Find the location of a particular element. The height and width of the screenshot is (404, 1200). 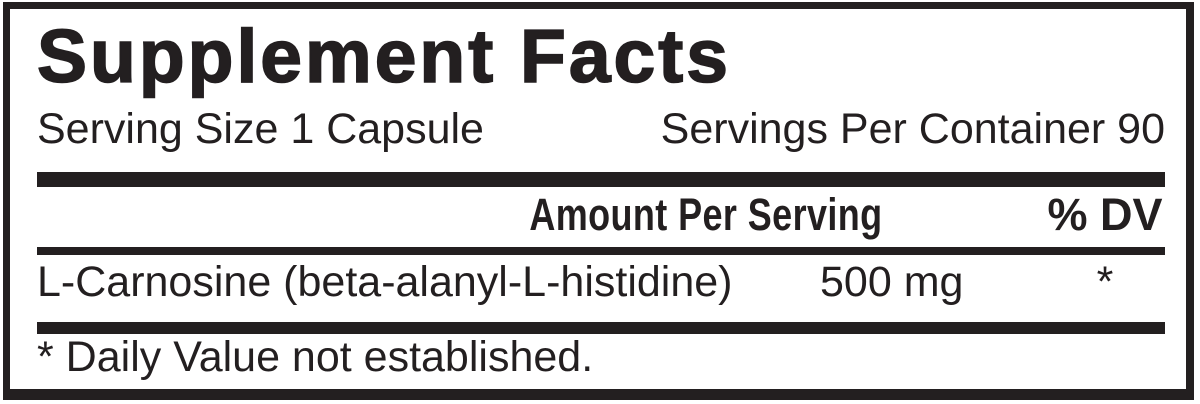

header-divider-rule is located at coordinates (601, 251).